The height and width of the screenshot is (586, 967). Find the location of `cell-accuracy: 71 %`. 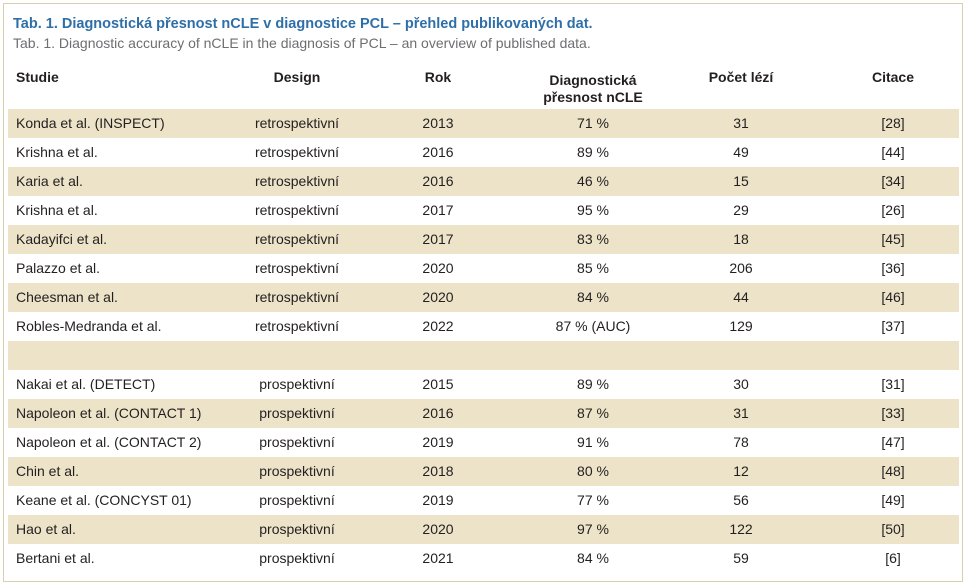

cell-accuracy: 71 % is located at coordinates (593, 123).